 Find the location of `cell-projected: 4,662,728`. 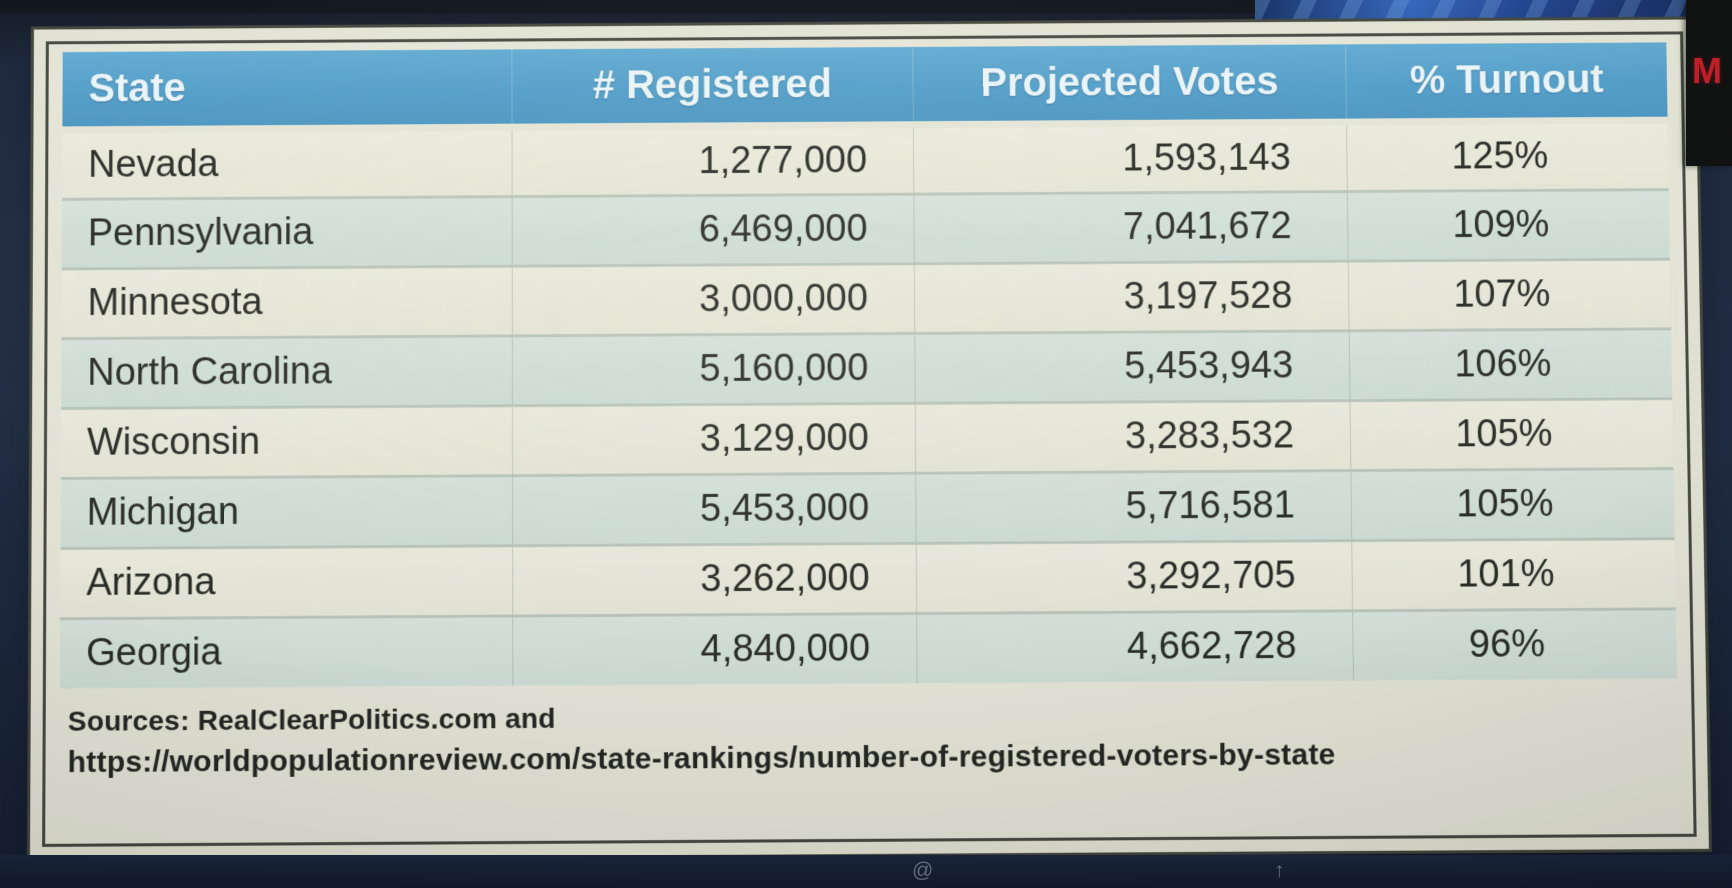

cell-projected: 4,662,728 is located at coordinates (1135, 647).